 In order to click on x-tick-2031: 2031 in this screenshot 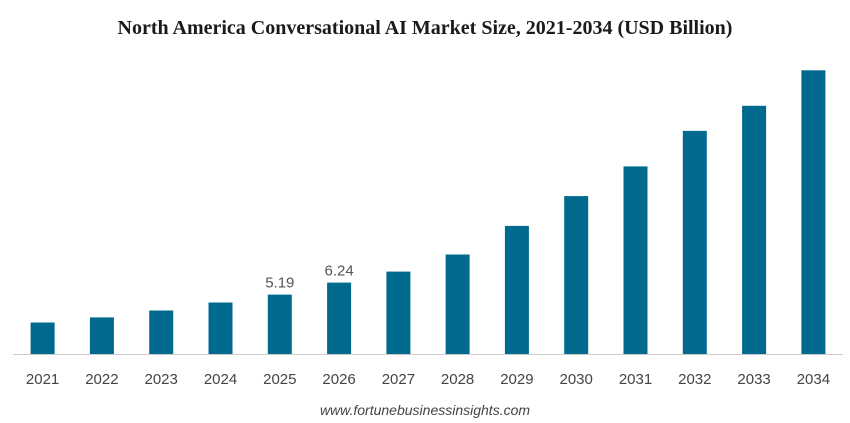, I will do `click(635, 379)`.